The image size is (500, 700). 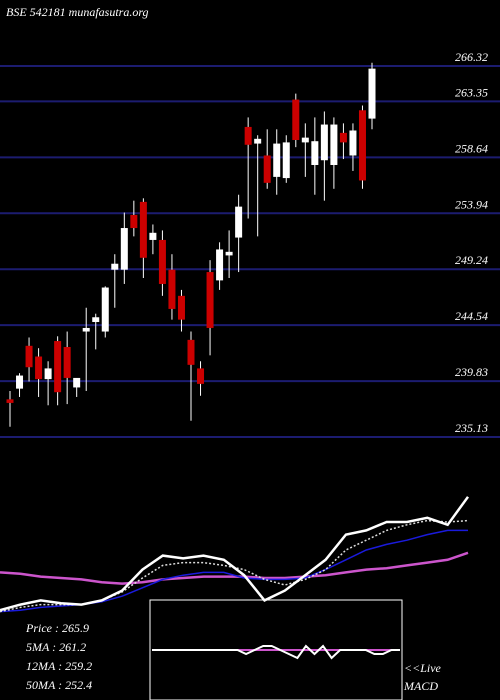 I want to click on y-tick-label: 258.64, so click(x=471, y=148).